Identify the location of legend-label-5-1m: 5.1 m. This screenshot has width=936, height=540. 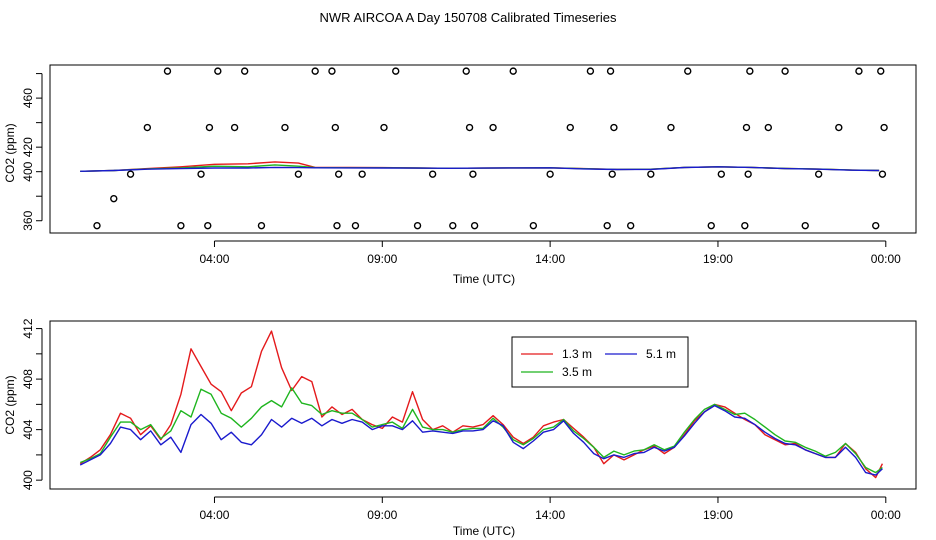
(661, 354).